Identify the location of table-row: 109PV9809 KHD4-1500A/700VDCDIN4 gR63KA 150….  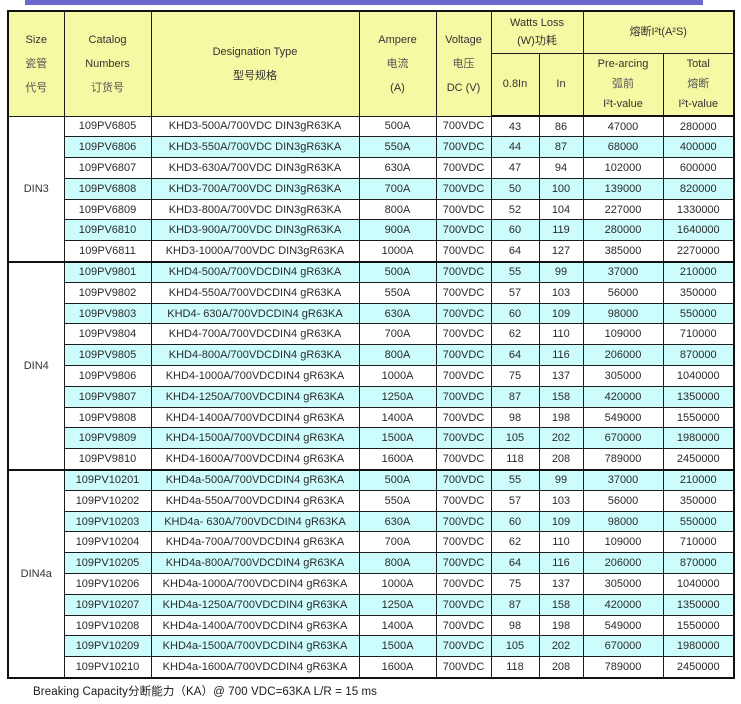
(371, 438).